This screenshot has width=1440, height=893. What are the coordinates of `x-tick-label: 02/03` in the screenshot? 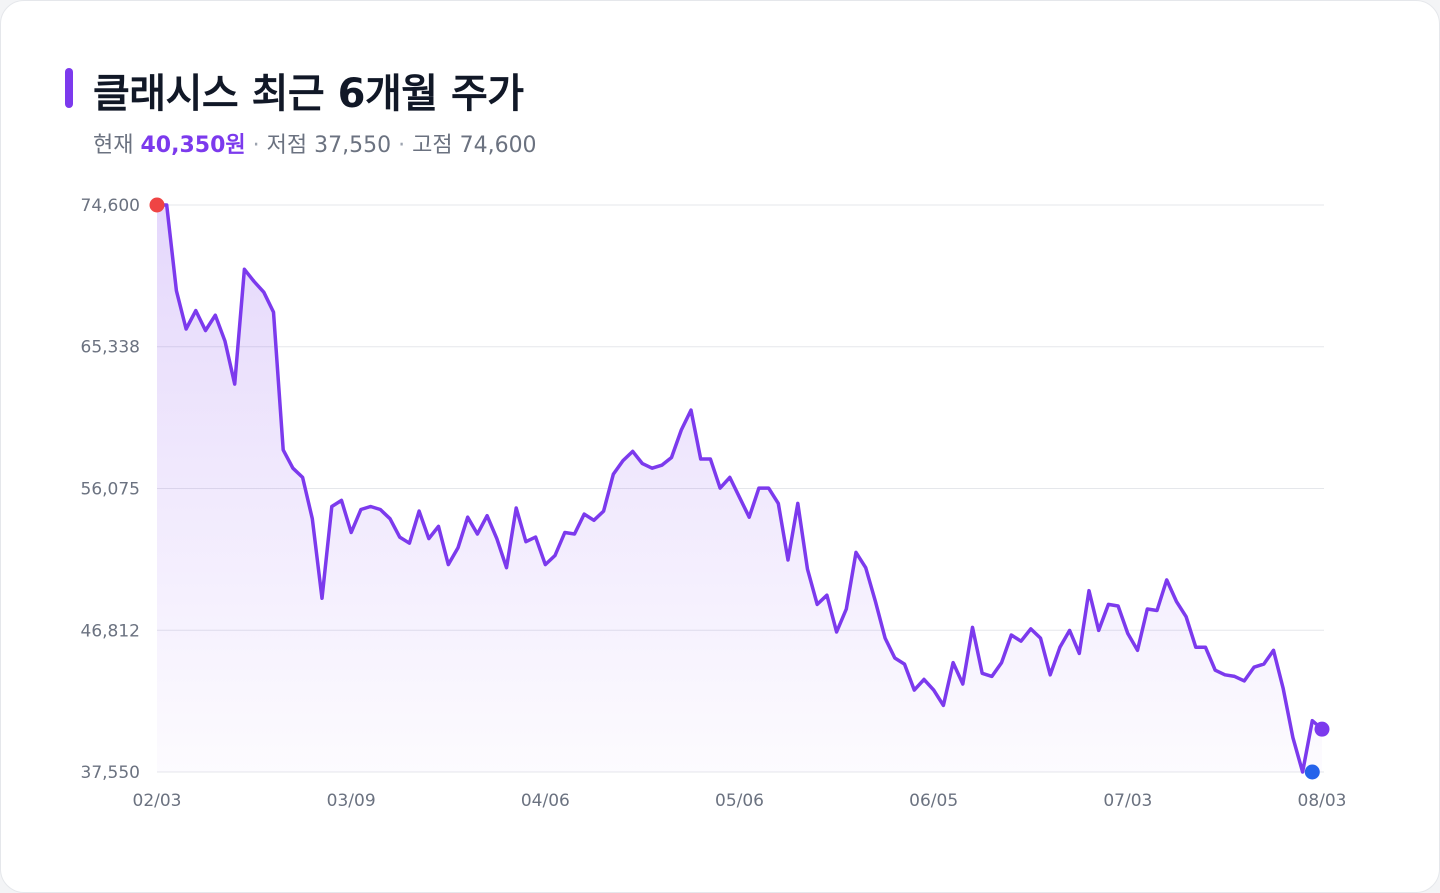 It's located at (157, 801).